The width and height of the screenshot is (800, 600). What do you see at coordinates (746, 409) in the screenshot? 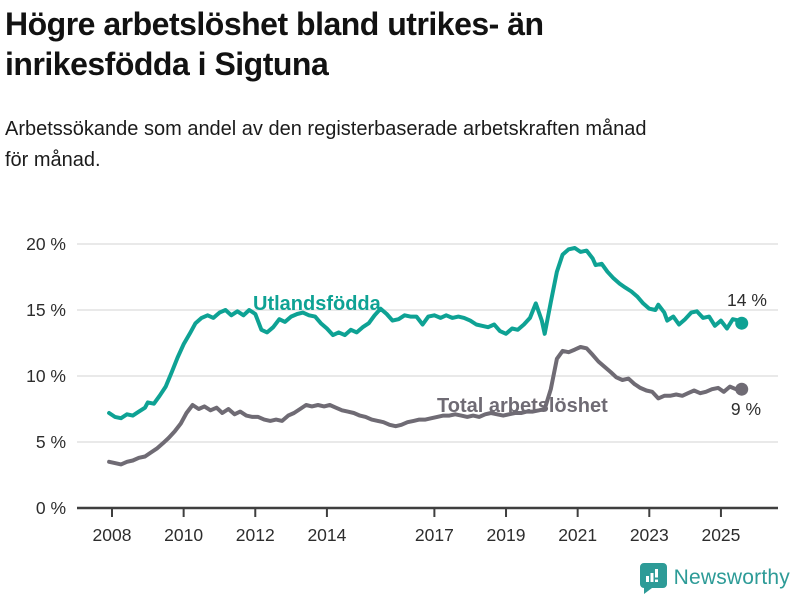
I see `series-end-value: 9 %` at bounding box center [746, 409].